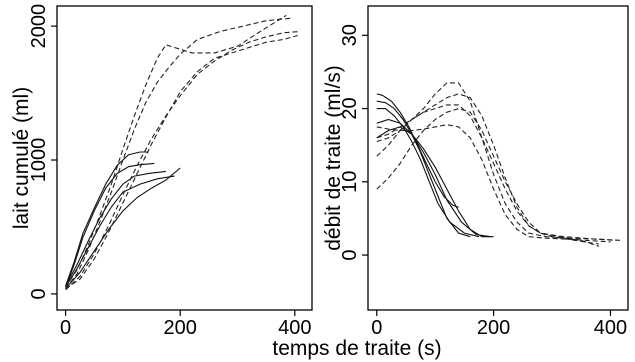 The image size is (635, 362). What do you see at coordinates (353, 142) in the screenshot?
I see `y-axis-ticks: 0 10 20 30` at bounding box center [353, 142].